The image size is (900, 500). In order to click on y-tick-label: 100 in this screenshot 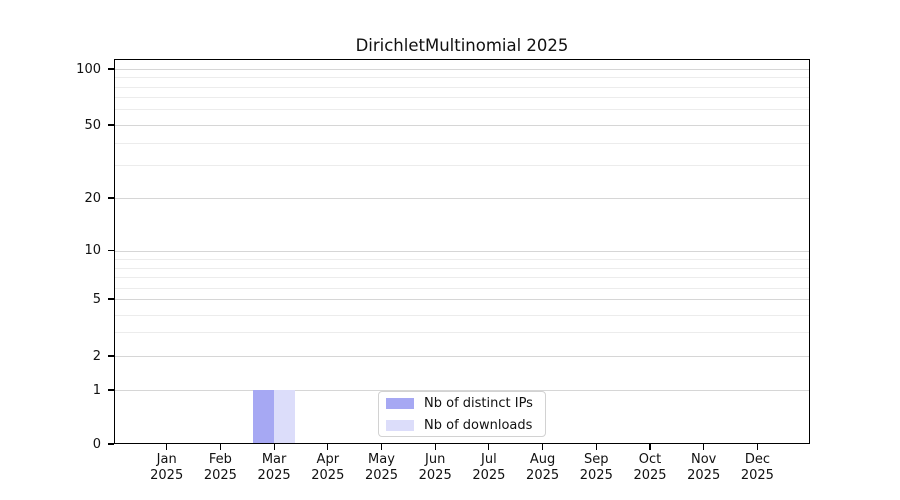, I will do `click(88, 69)`.